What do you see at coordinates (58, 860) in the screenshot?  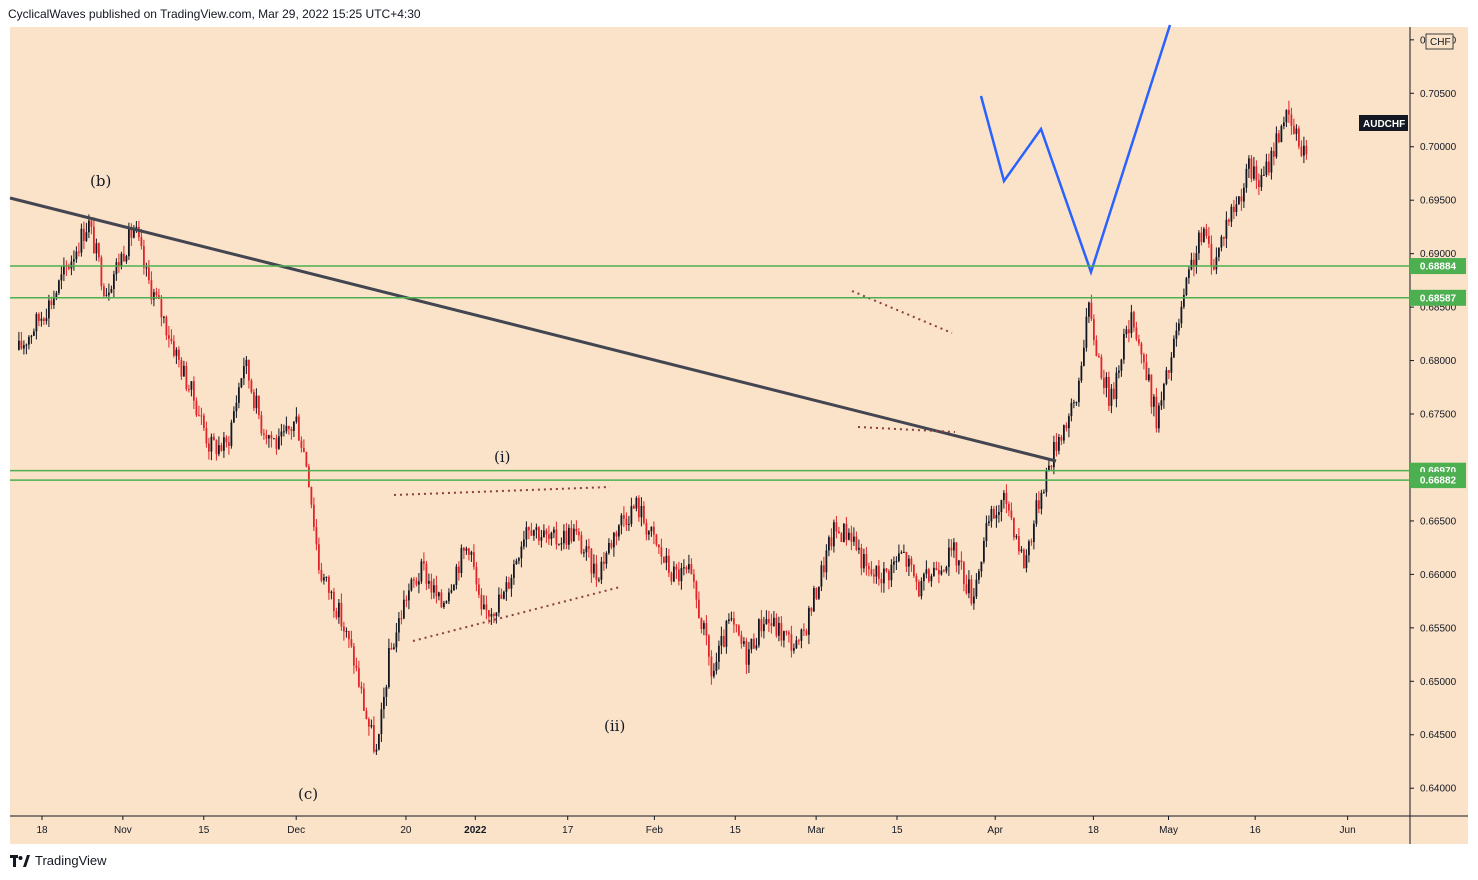 I see `footer-branding: TradingView` at bounding box center [58, 860].